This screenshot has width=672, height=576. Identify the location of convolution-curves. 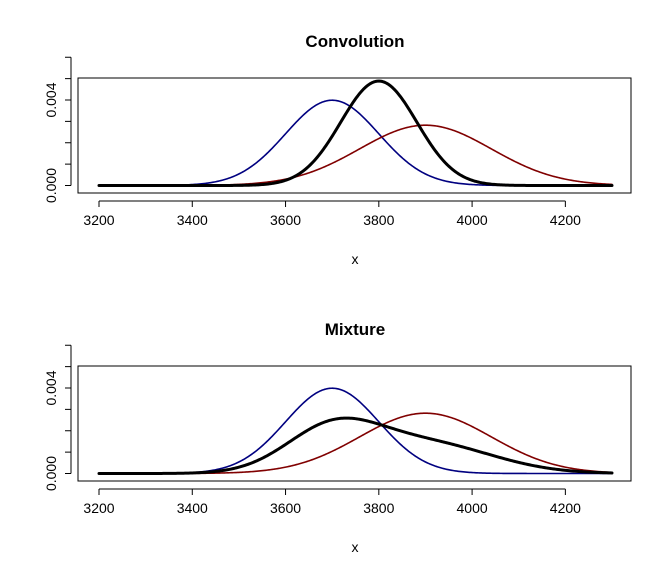
(355, 133).